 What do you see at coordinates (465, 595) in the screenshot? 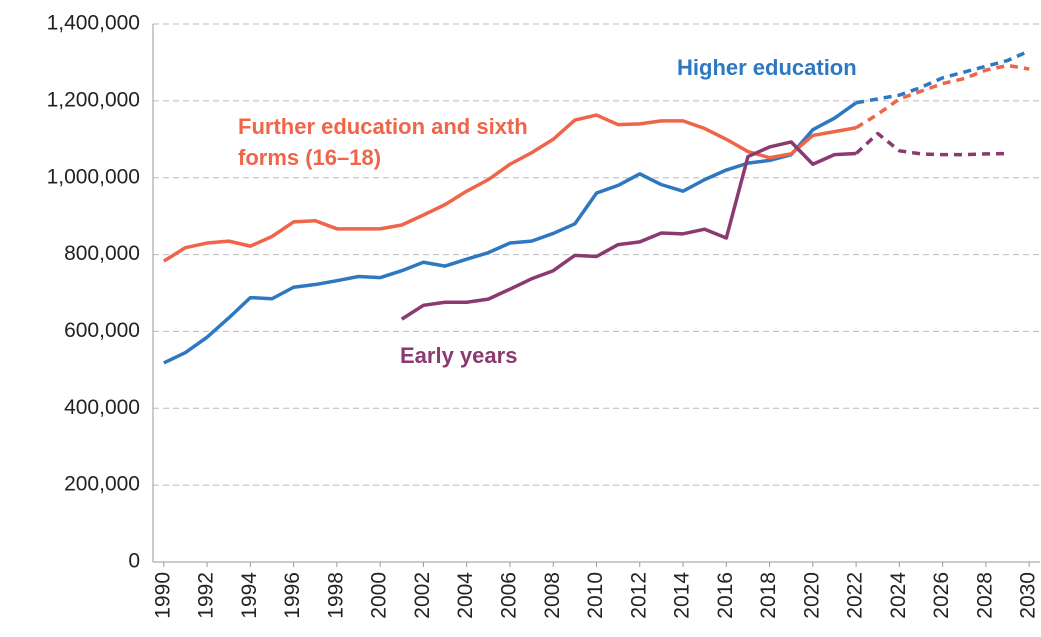
I see `x-tick-label: 2004` at bounding box center [465, 595].